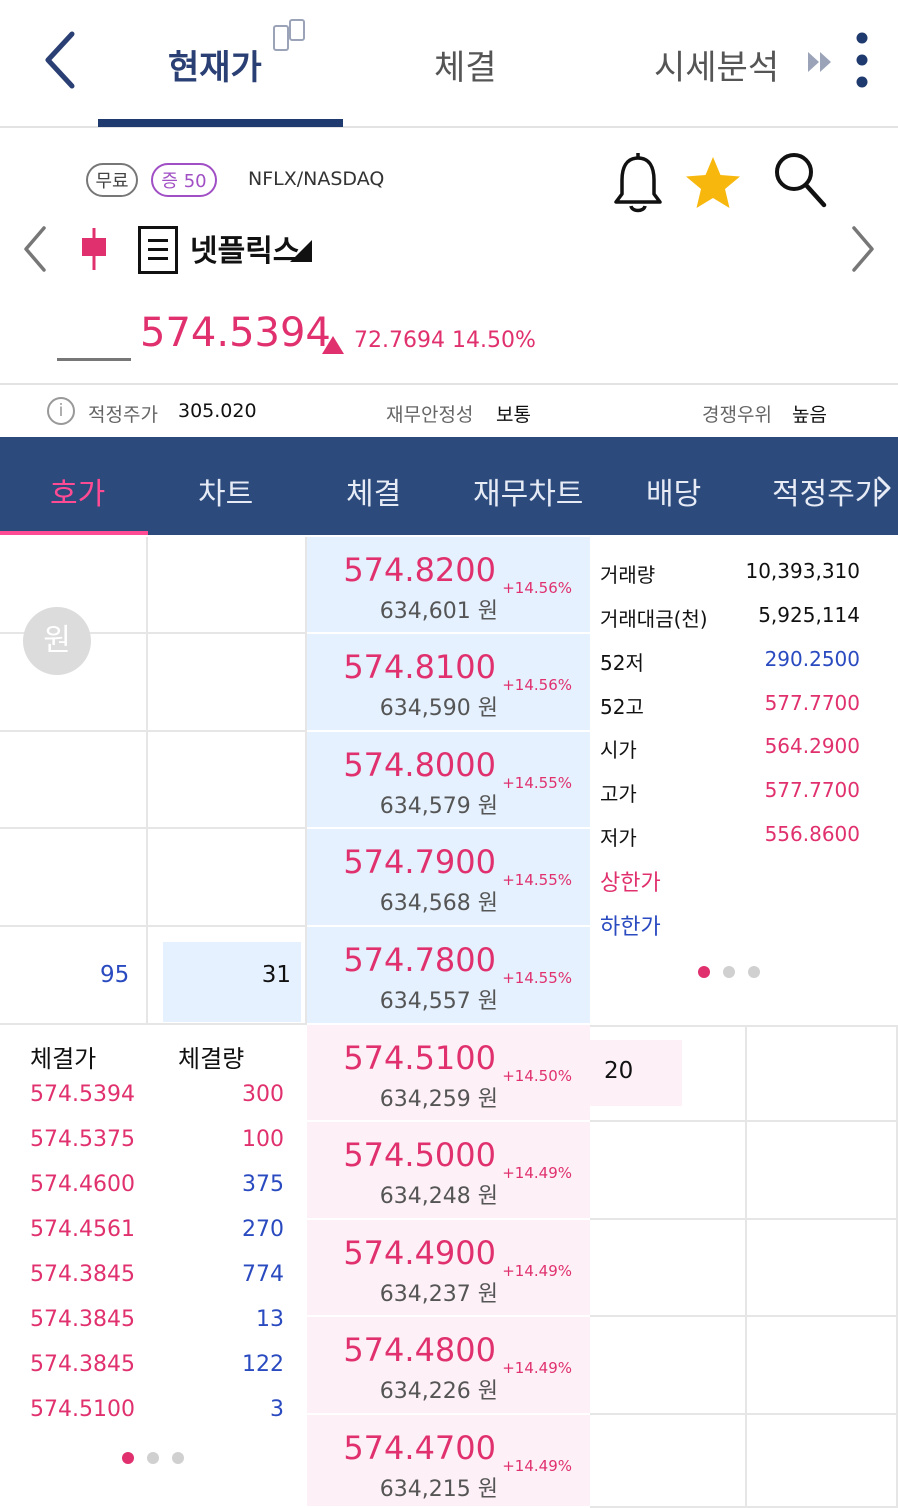  I want to click on ask-row: 574.8200 +14.56% 634,601 원, so click(448, 585).